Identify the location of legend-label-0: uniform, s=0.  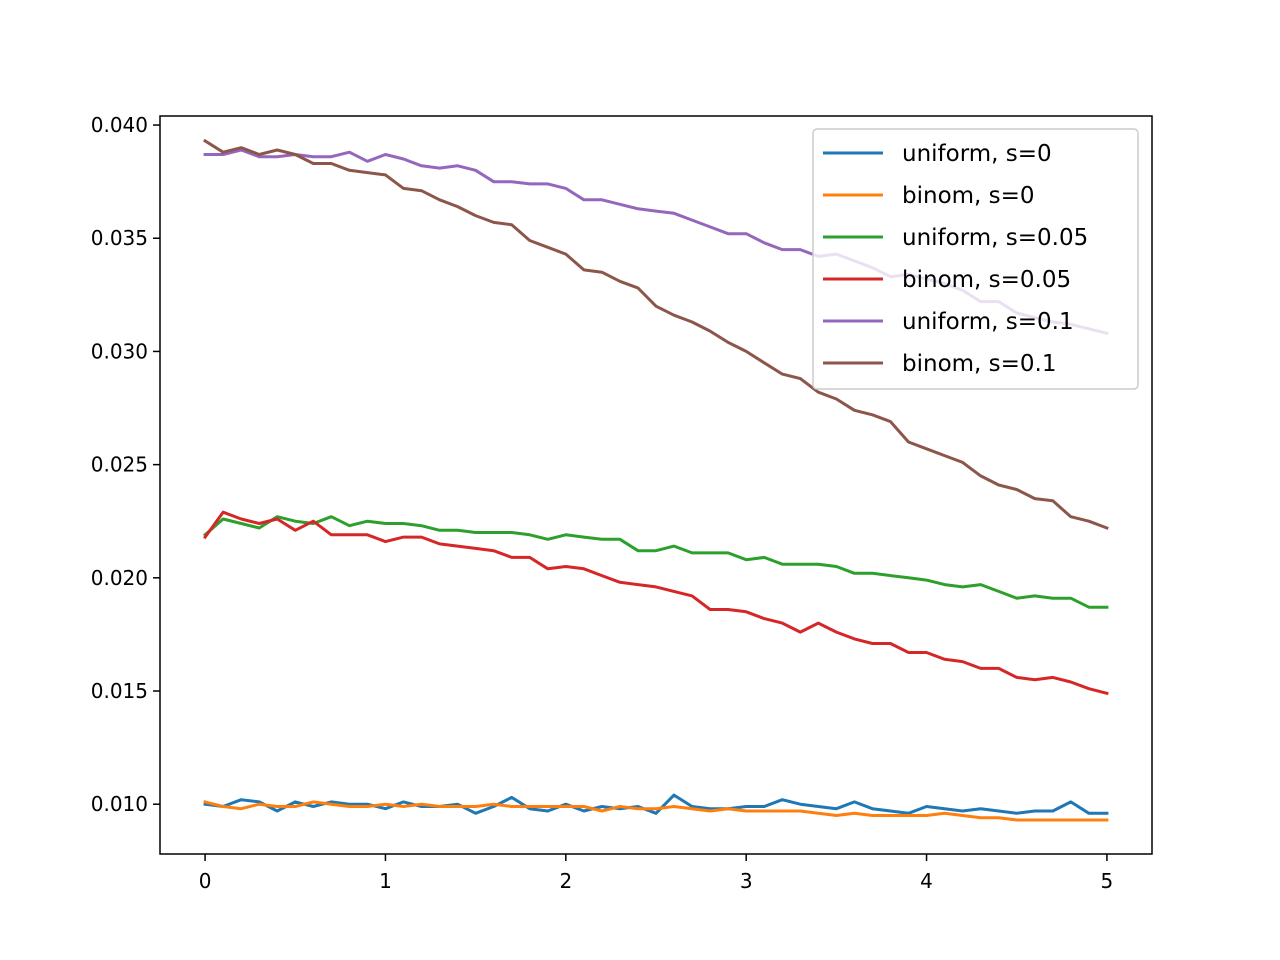
(977, 154).